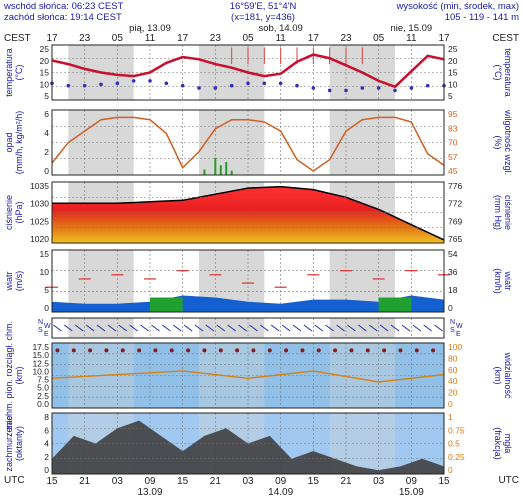 The image size is (523, 499). What do you see at coordinates (450, 308) in the screenshot?
I see `tick-label-right: 0` at bounding box center [450, 308].